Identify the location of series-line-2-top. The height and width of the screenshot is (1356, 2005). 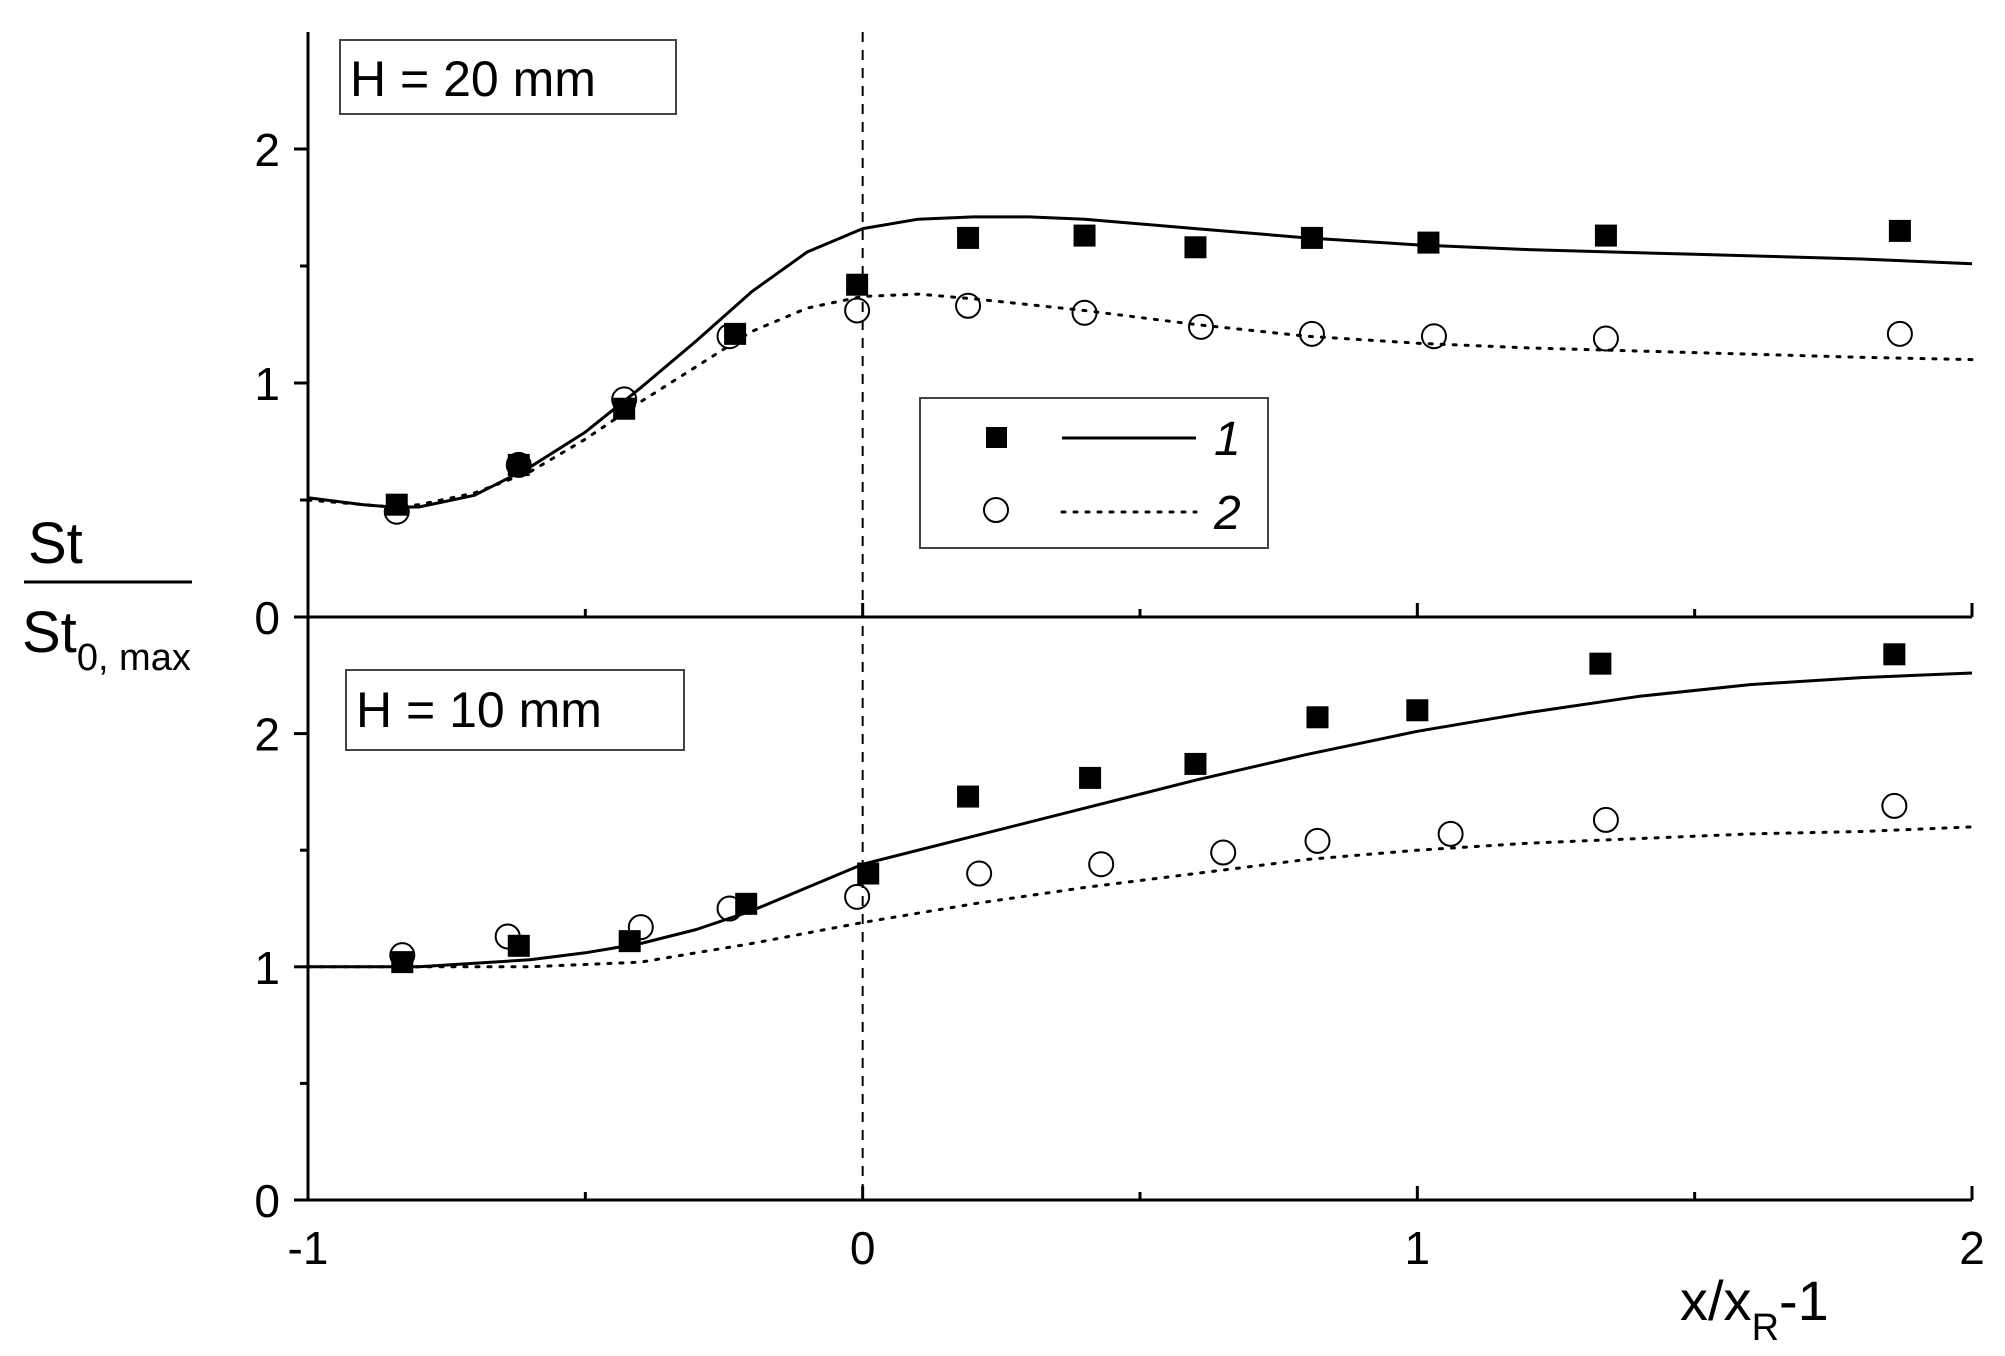
(1140, 400).